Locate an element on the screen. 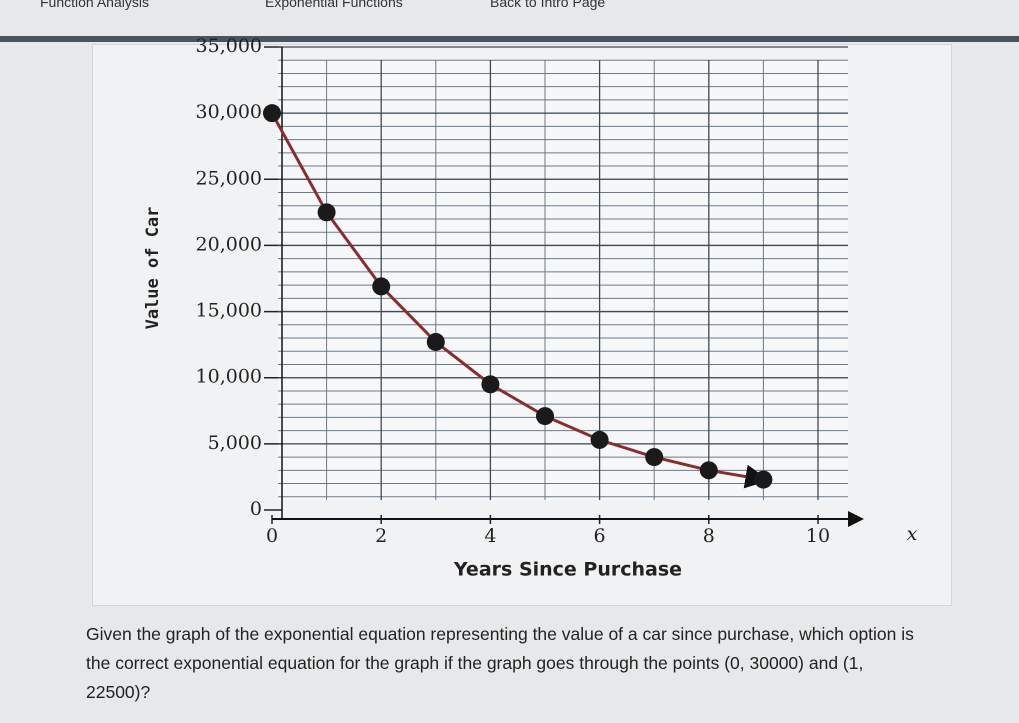  y-tick-label: 15,000 is located at coordinates (229, 311).